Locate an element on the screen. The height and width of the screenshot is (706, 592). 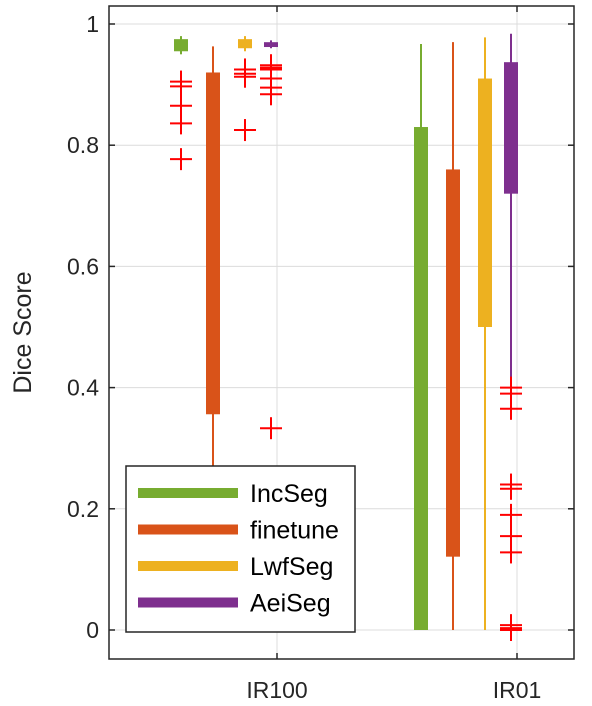
y-tick-label: 0.4 is located at coordinates (83, 388).